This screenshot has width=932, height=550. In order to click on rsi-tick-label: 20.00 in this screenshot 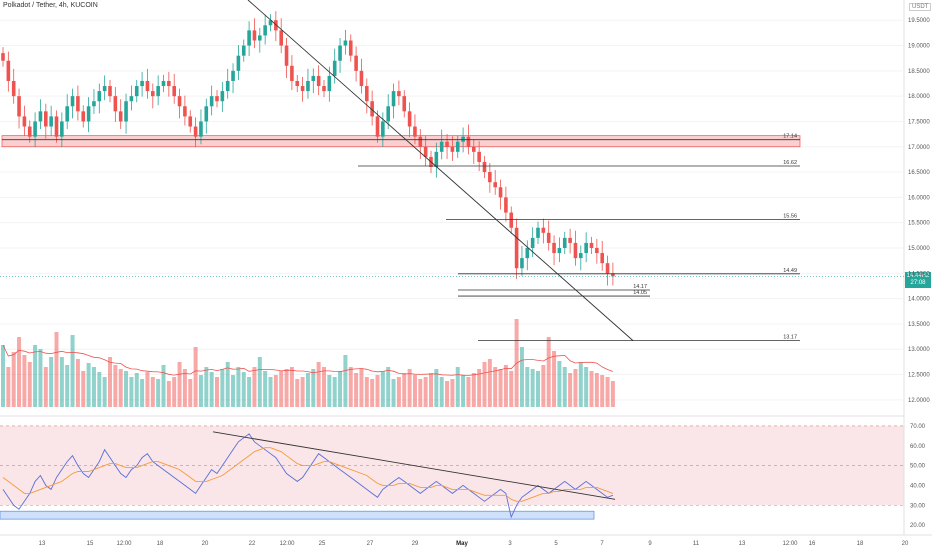, I will do `click(918, 526)`.